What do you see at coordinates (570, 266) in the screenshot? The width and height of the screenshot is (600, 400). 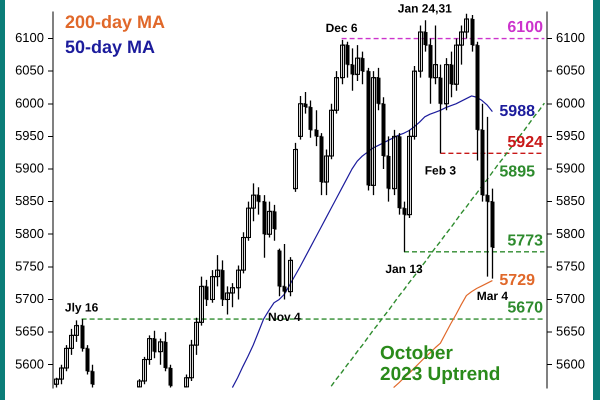 I see `y2-tick-label: 5750` at bounding box center [570, 266].